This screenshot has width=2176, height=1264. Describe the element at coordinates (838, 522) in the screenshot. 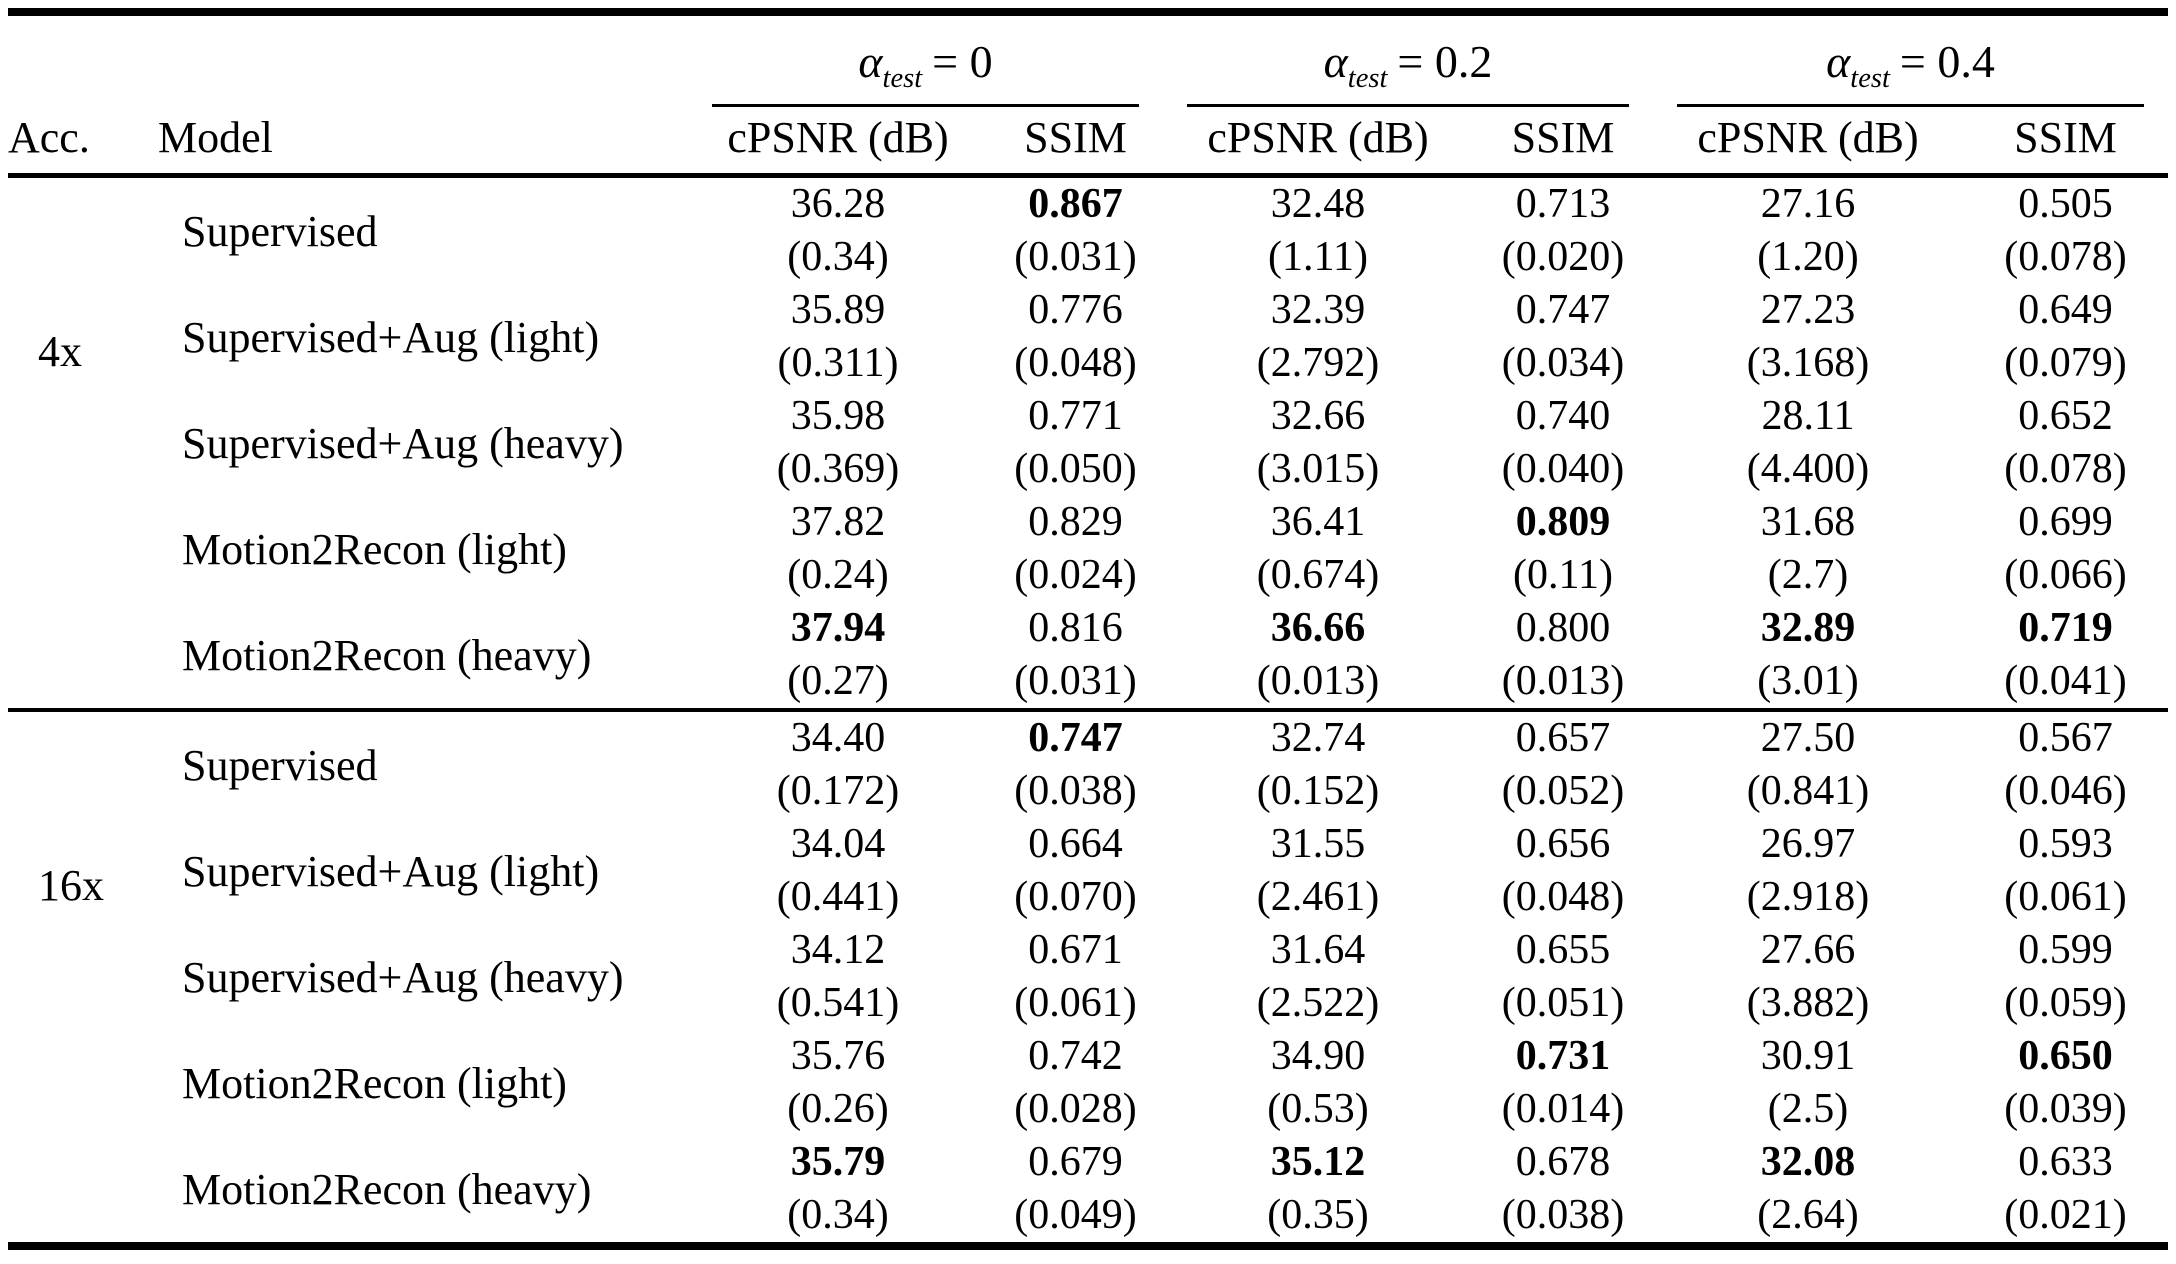

I see `metric-value: 37.82` at that location.